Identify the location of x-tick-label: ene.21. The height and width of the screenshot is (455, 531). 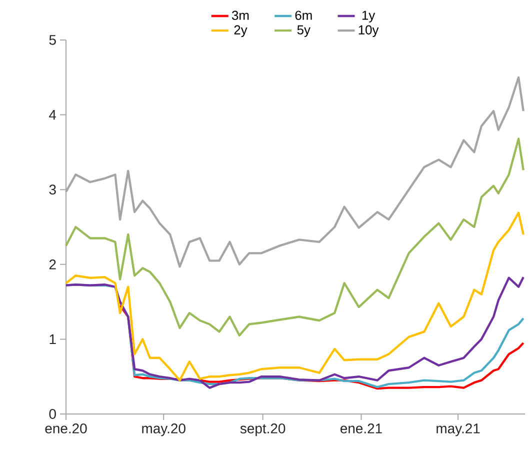
(361, 429).